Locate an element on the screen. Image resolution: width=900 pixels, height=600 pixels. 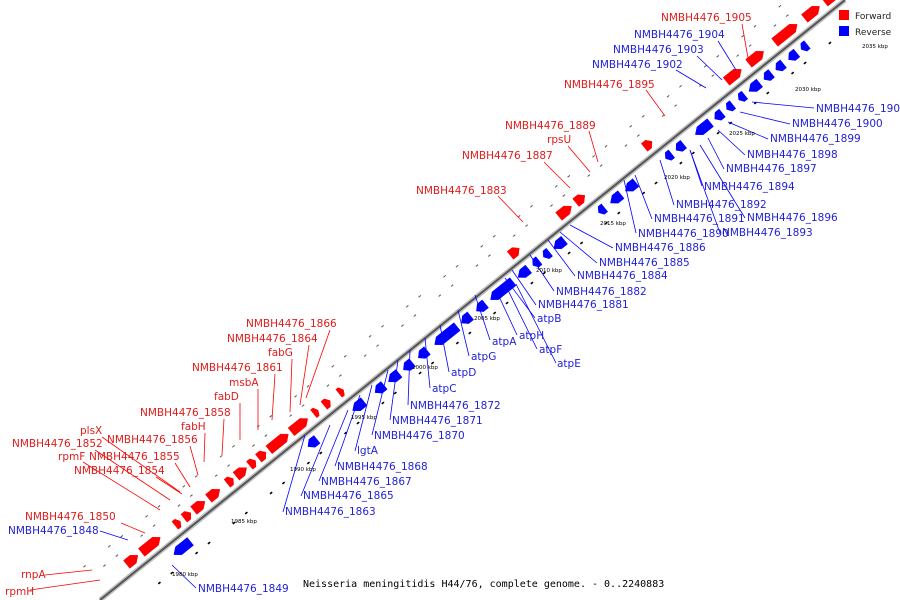
gene-label: atpF is located at coordinates (550, 350).